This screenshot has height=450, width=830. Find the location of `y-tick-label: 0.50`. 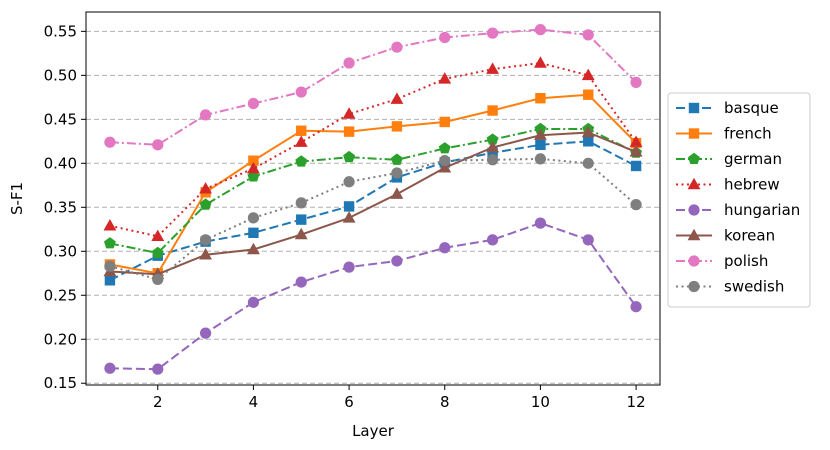

y-tick-label: 0.50 is located at coordinates (60, 75).